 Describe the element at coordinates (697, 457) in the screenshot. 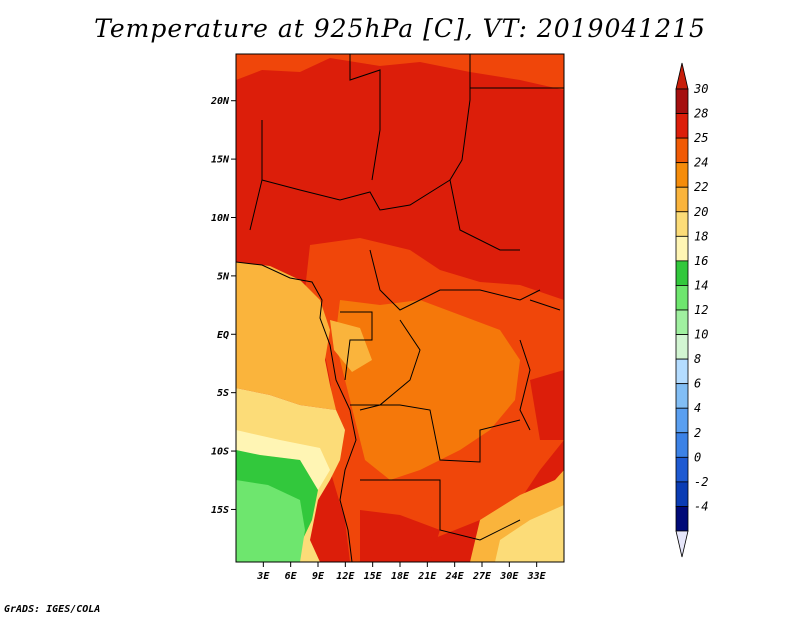

I see `colorbar-label: 0` at that location.